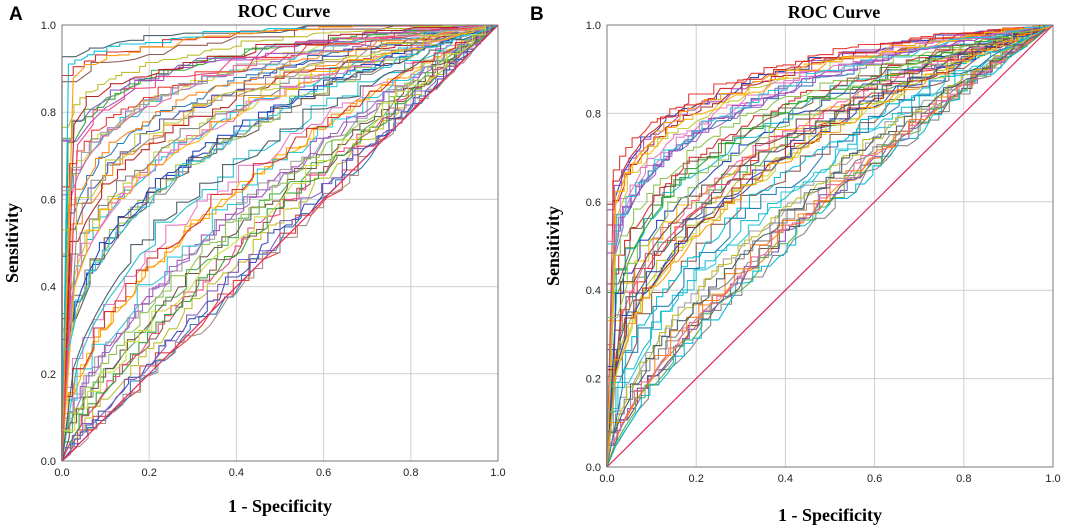  What do you see at coordinates (16, 14) in the screenshot?
I see `panel-letter-a: A` at bounding box center [16, 14].